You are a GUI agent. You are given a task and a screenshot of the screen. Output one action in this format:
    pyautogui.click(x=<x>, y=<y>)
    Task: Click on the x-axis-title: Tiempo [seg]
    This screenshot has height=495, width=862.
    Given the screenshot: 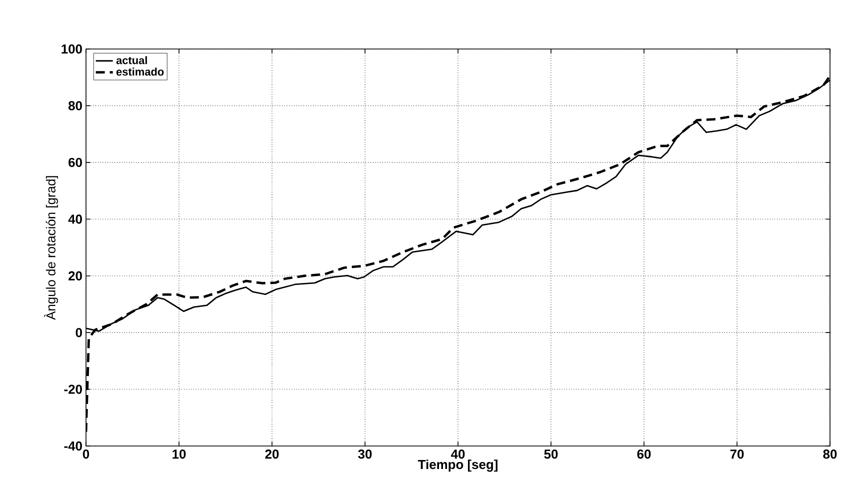 What is the action you would take?
    pyautogui.click(x=458, y=466)
    